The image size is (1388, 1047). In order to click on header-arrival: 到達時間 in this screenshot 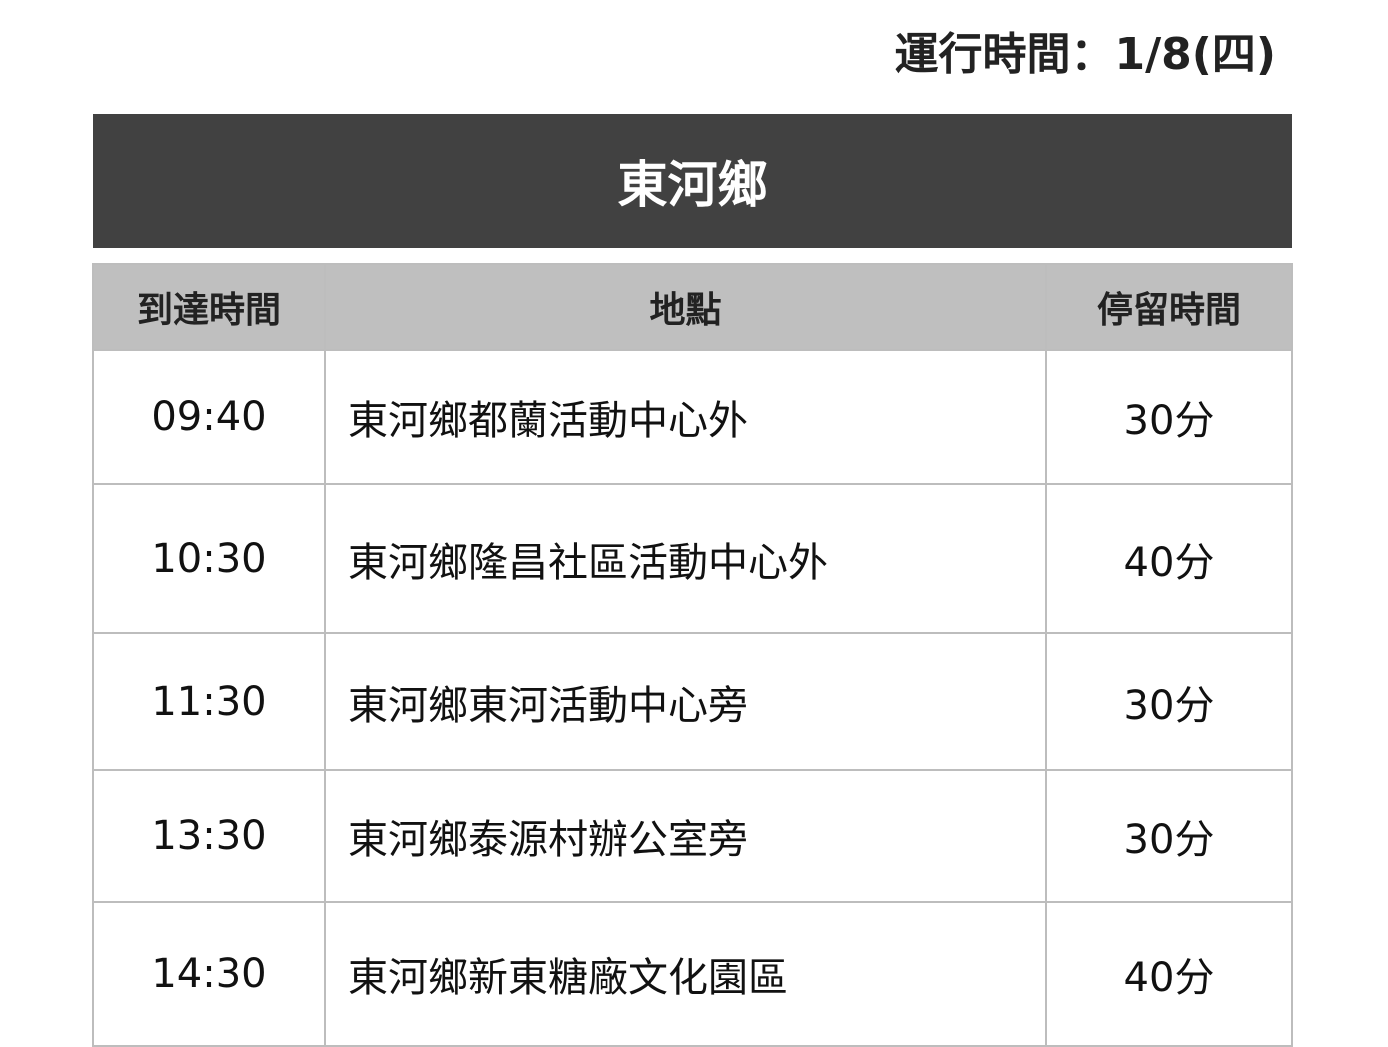, I will do `click(209, 307)`.